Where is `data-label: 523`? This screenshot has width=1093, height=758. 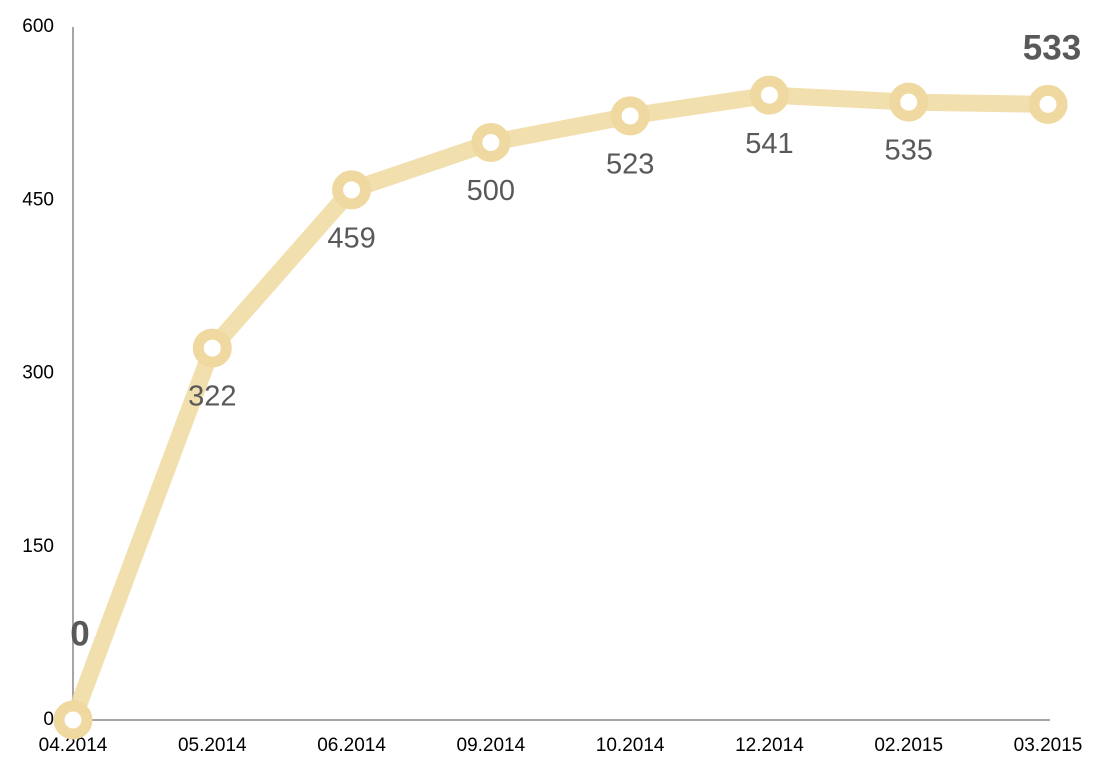
data-label: 523 is located at coordinates (630, 165).